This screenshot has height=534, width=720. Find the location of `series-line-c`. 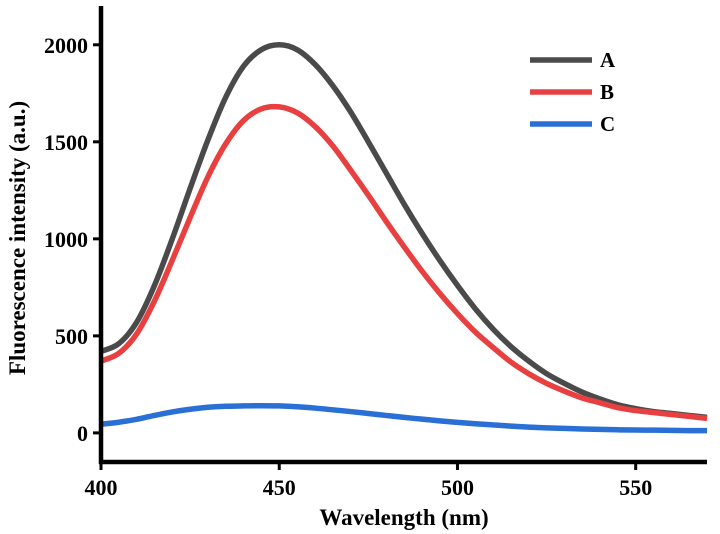

series-line-c is located at coordinates (404, 418).